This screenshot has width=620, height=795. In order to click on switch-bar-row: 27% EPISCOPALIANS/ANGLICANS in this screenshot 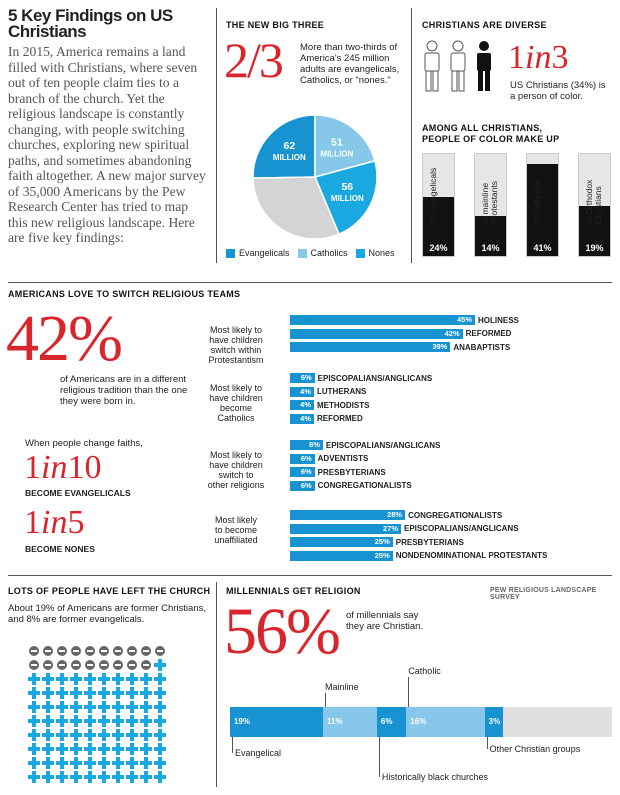, I will do `click(404, 528)`.